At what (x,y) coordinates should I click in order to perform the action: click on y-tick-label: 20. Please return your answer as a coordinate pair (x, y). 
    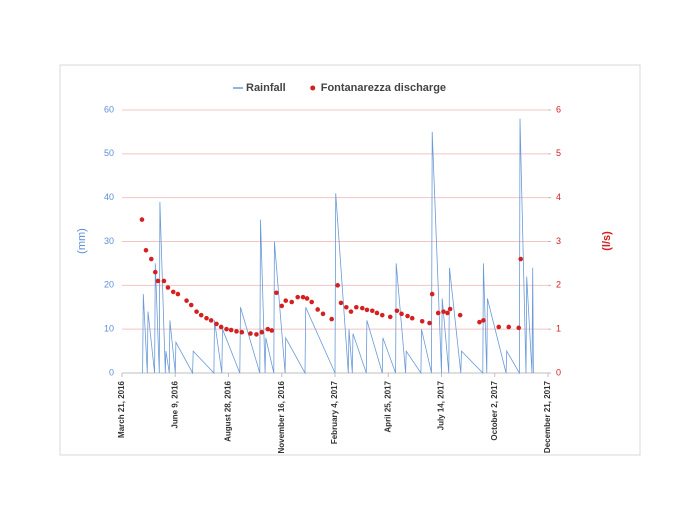
    Looking at the image, I should click on (109, 285).